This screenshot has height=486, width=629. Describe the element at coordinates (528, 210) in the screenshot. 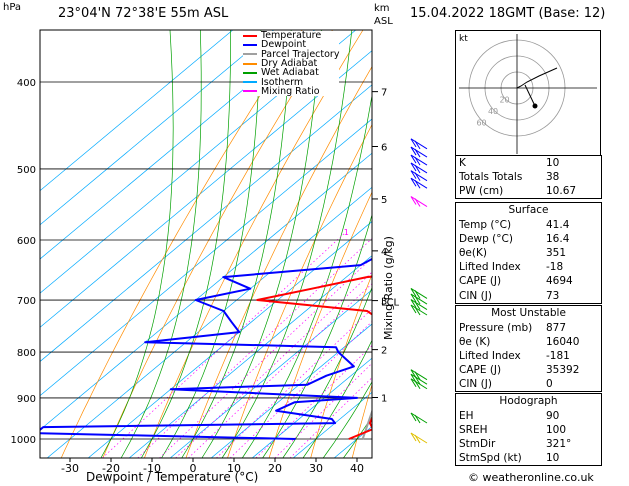

I see `surface-title: Surface` at that location.